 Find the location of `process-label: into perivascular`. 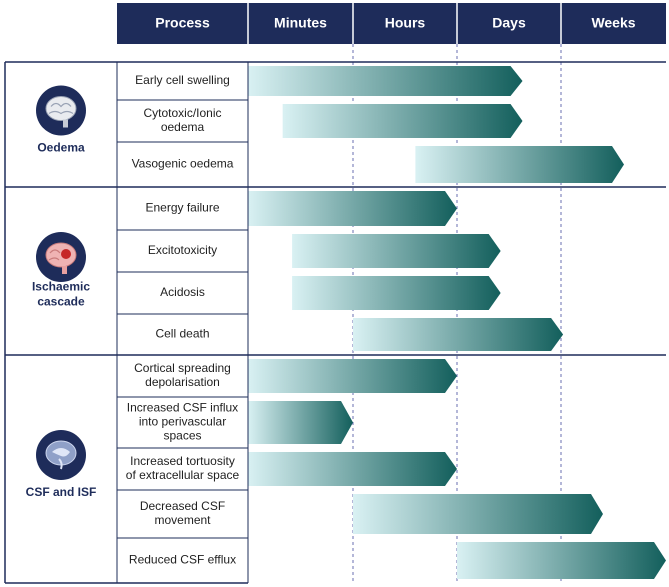

process-label: into perivascular is located at coordinates (182, 422).